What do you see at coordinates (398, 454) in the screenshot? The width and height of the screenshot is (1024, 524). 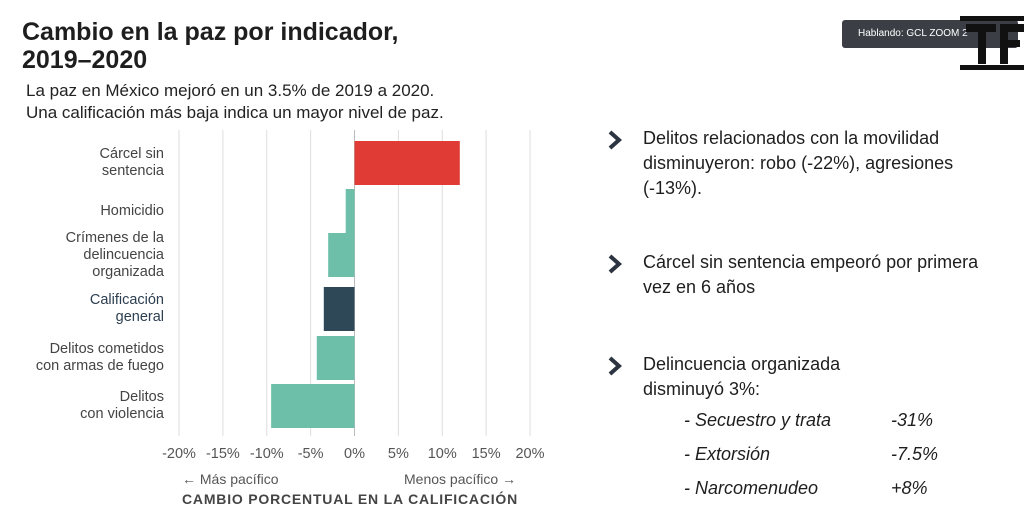 I see `x-tick-label: 5%` at bounding box center [398, 454].